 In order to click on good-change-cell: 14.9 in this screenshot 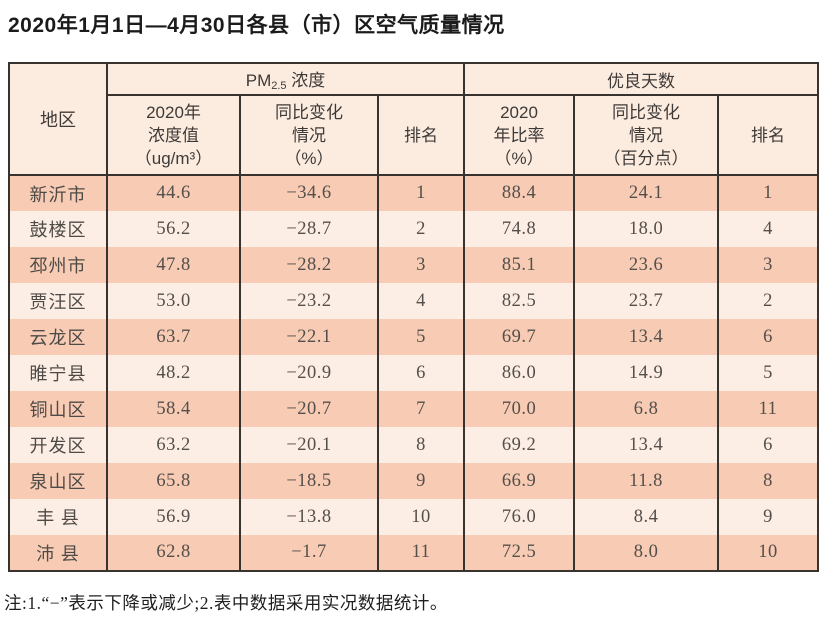, I will do `click(646, 373)`.